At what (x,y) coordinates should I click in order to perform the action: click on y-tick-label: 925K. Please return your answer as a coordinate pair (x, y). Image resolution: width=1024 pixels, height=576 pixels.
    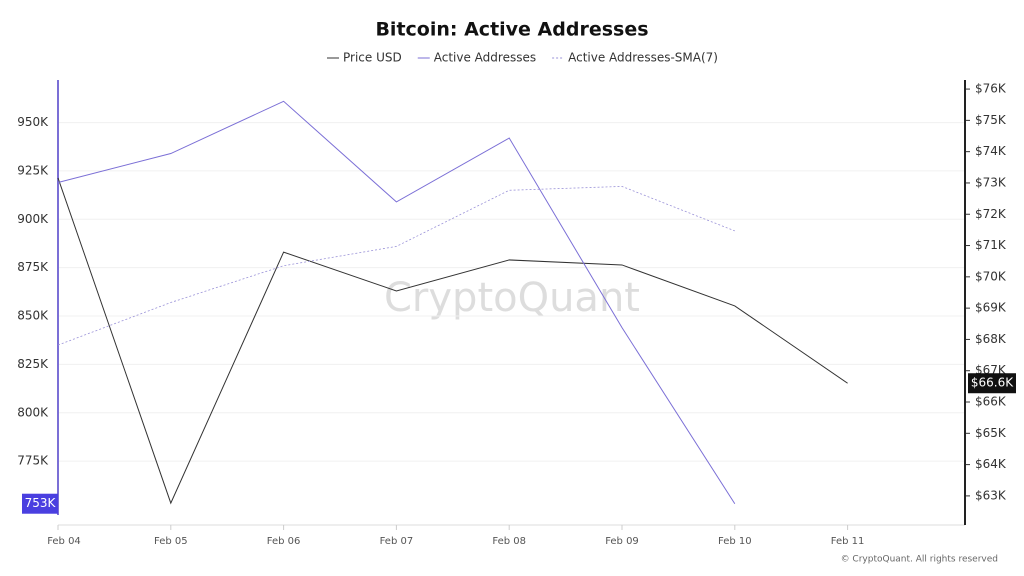
    Looking at the image, I should click on (33, 170).